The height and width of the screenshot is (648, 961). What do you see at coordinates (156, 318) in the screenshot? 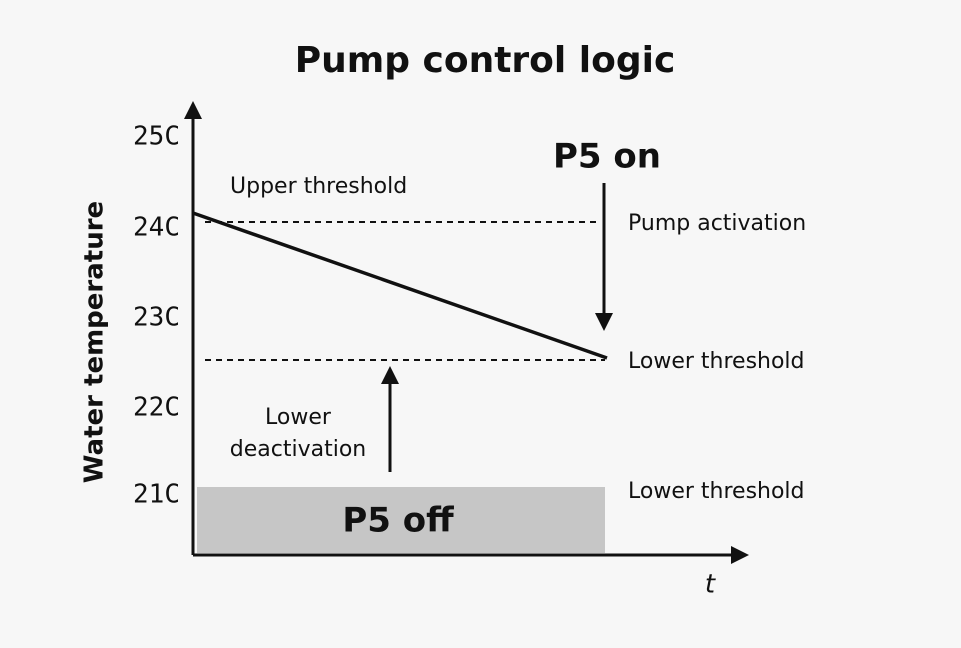
I see `y-tick-label: 23C` at bounding box center [156, 318].